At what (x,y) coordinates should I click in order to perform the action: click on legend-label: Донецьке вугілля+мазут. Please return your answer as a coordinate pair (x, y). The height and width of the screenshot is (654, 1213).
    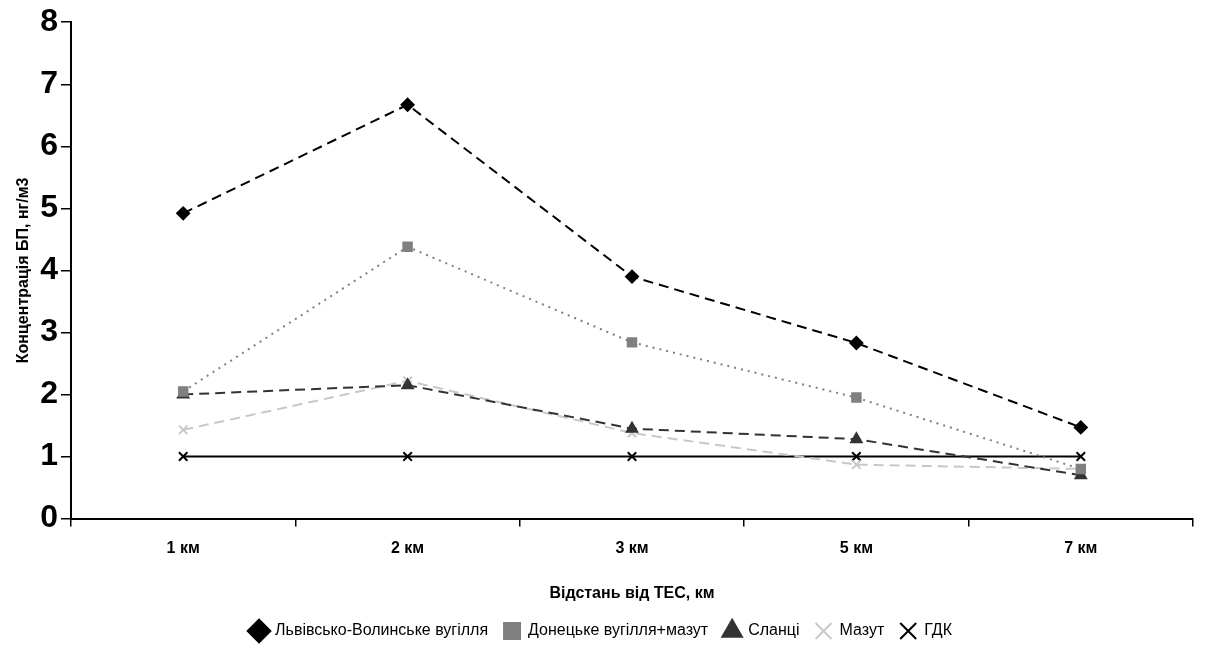
    Looking at the image, I should click on (618, 630).